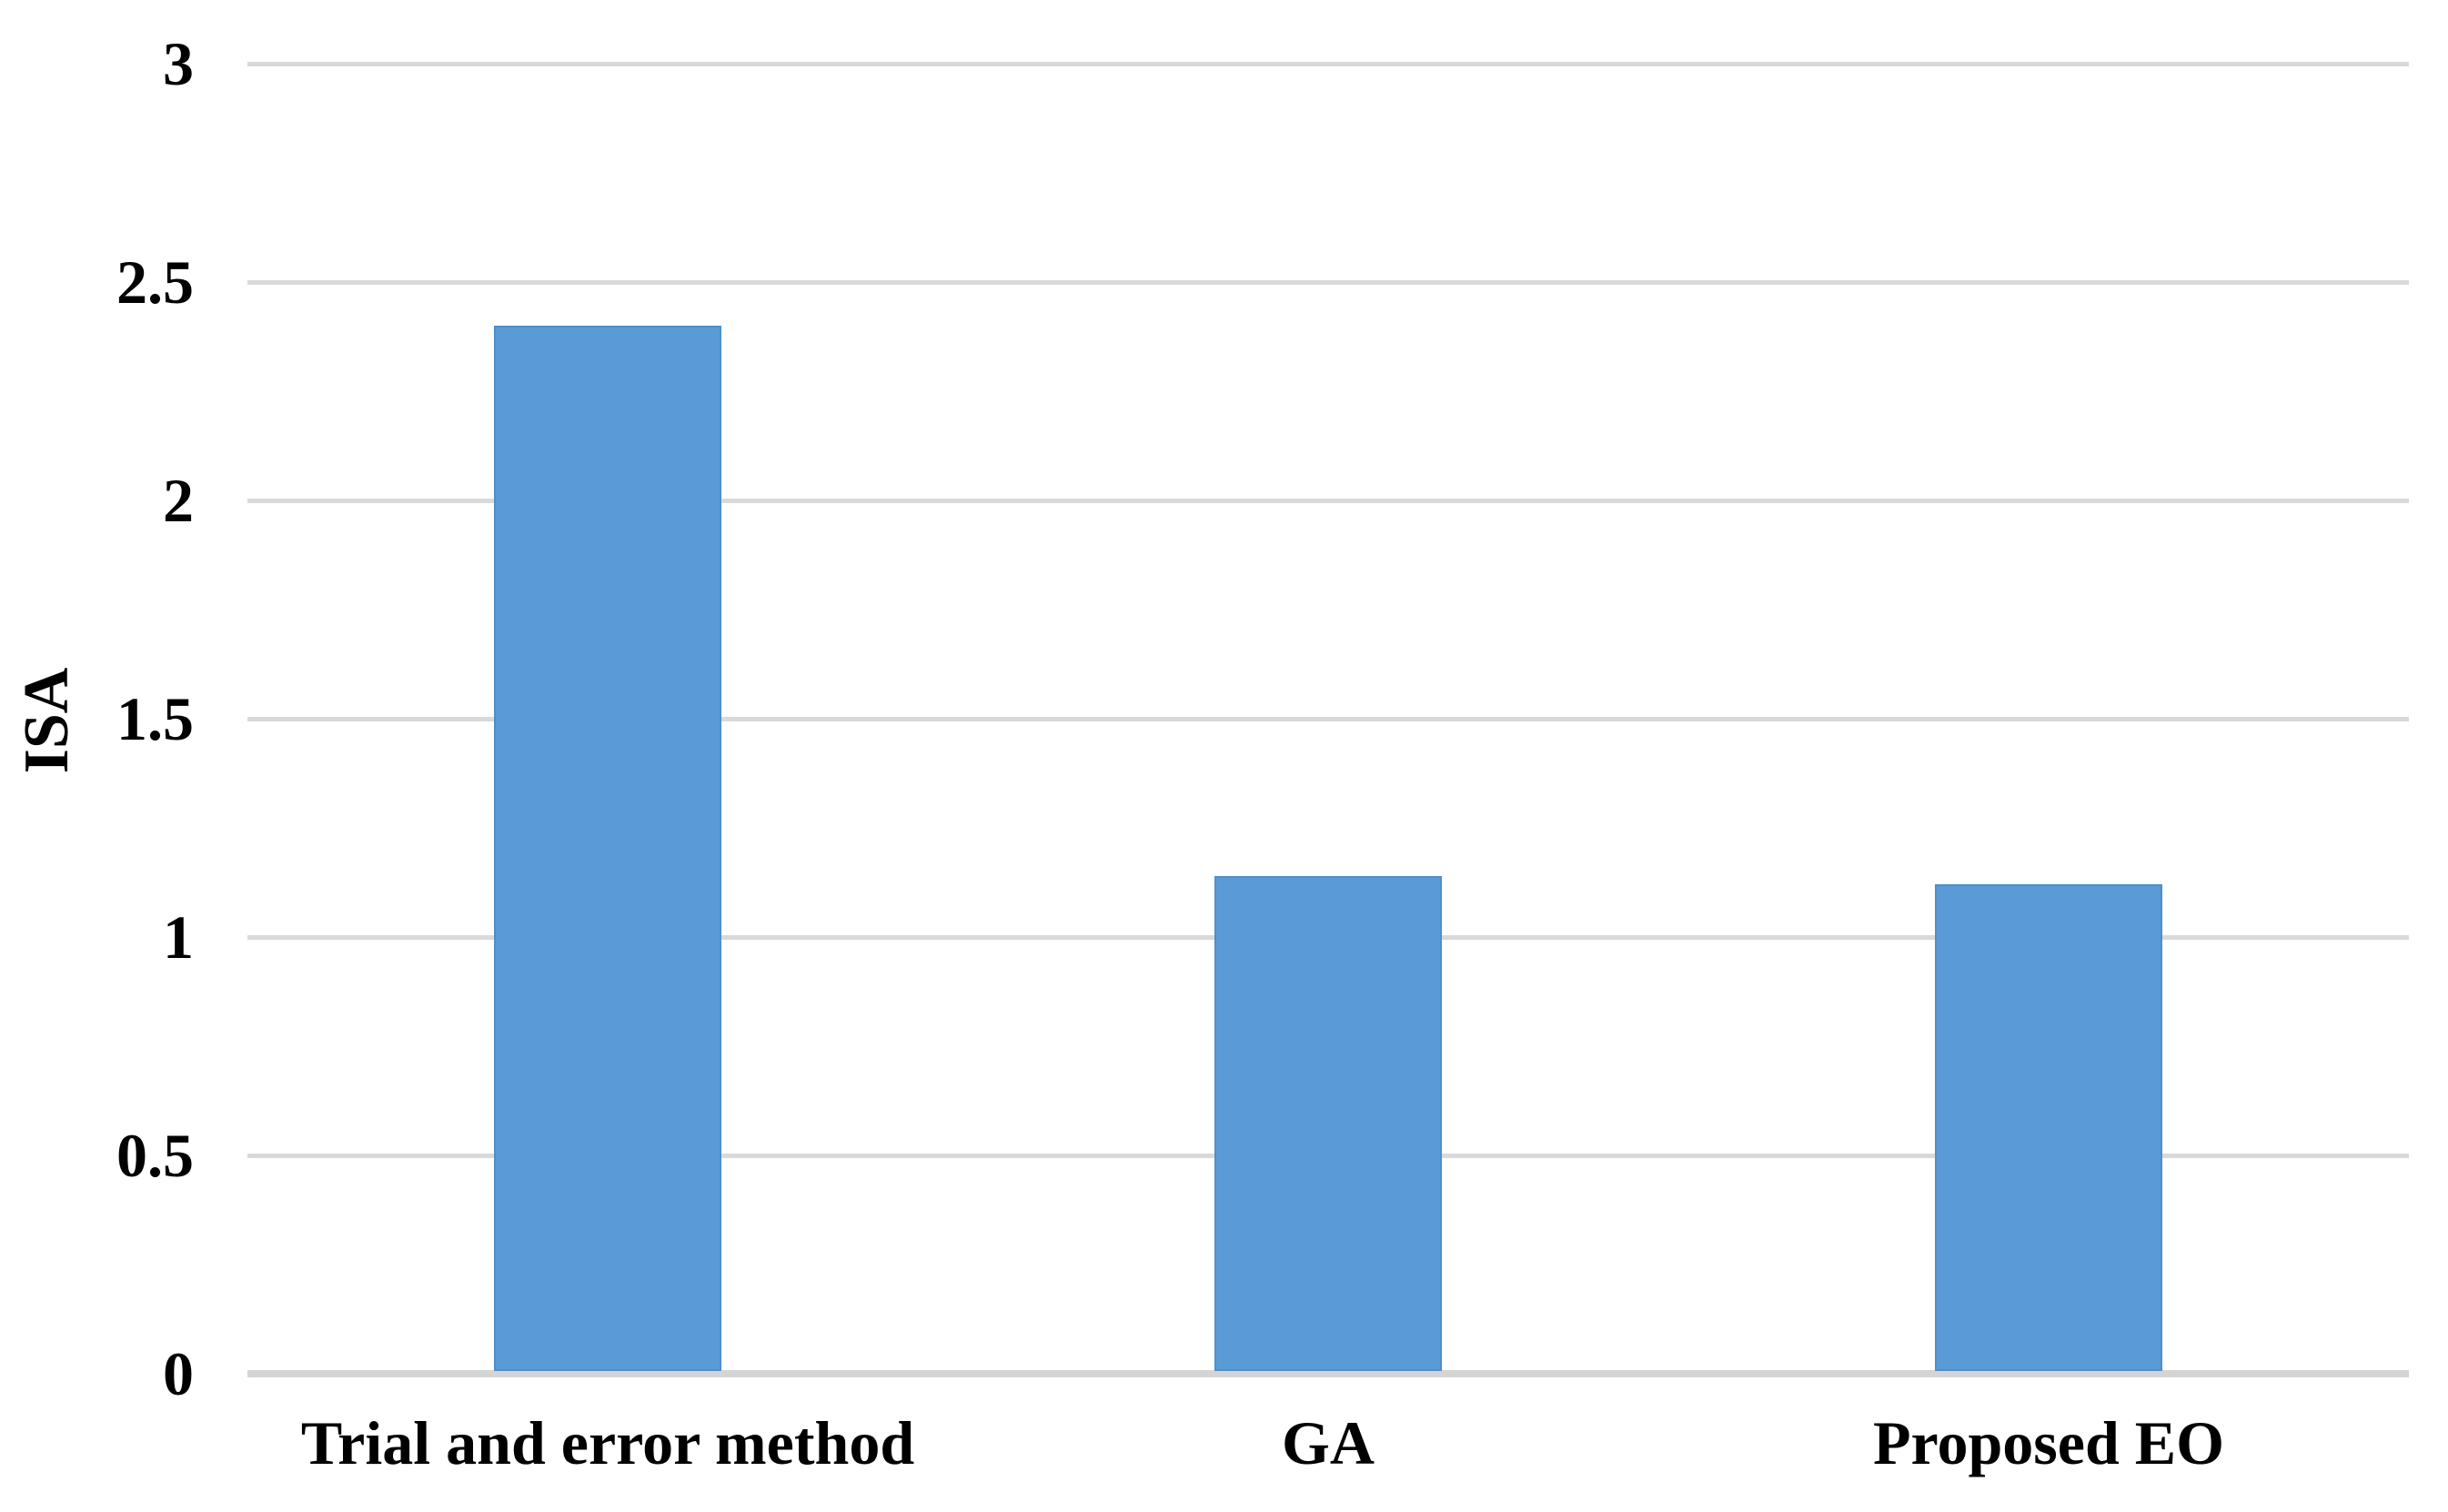 This screenshot has height=1512, width=2448. I want to click on bar-proposed-eo, so click(2048, 1128).